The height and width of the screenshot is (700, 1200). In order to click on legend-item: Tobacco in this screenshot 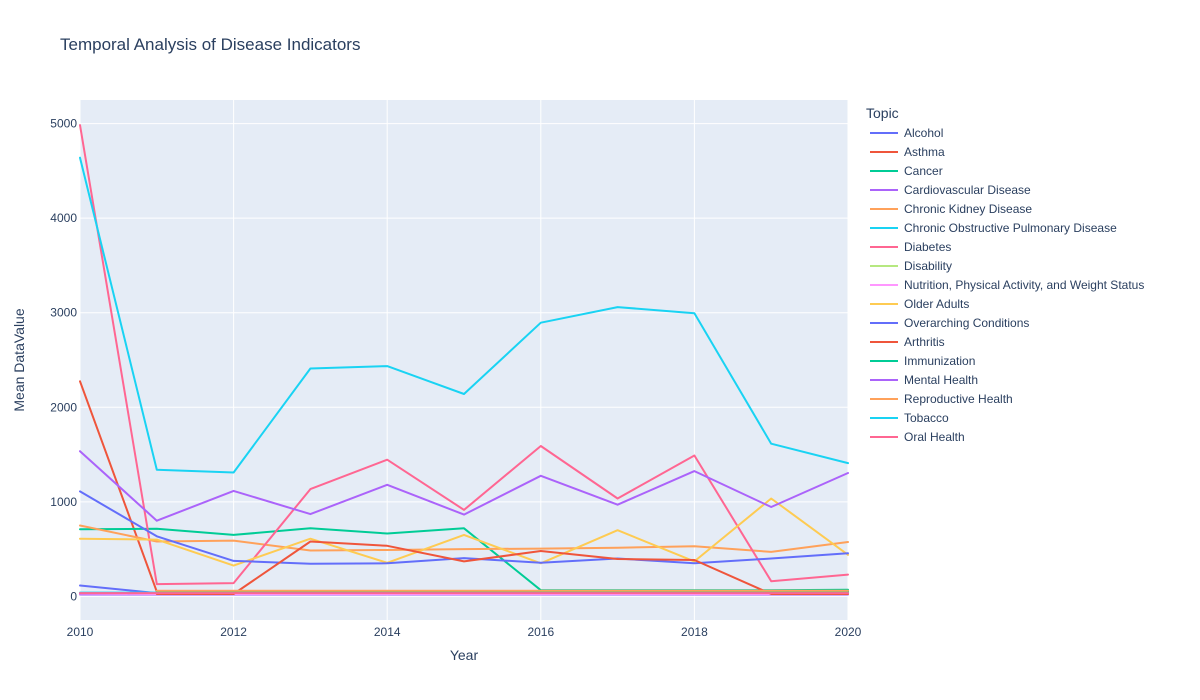, I will do `click(909, 418)`.